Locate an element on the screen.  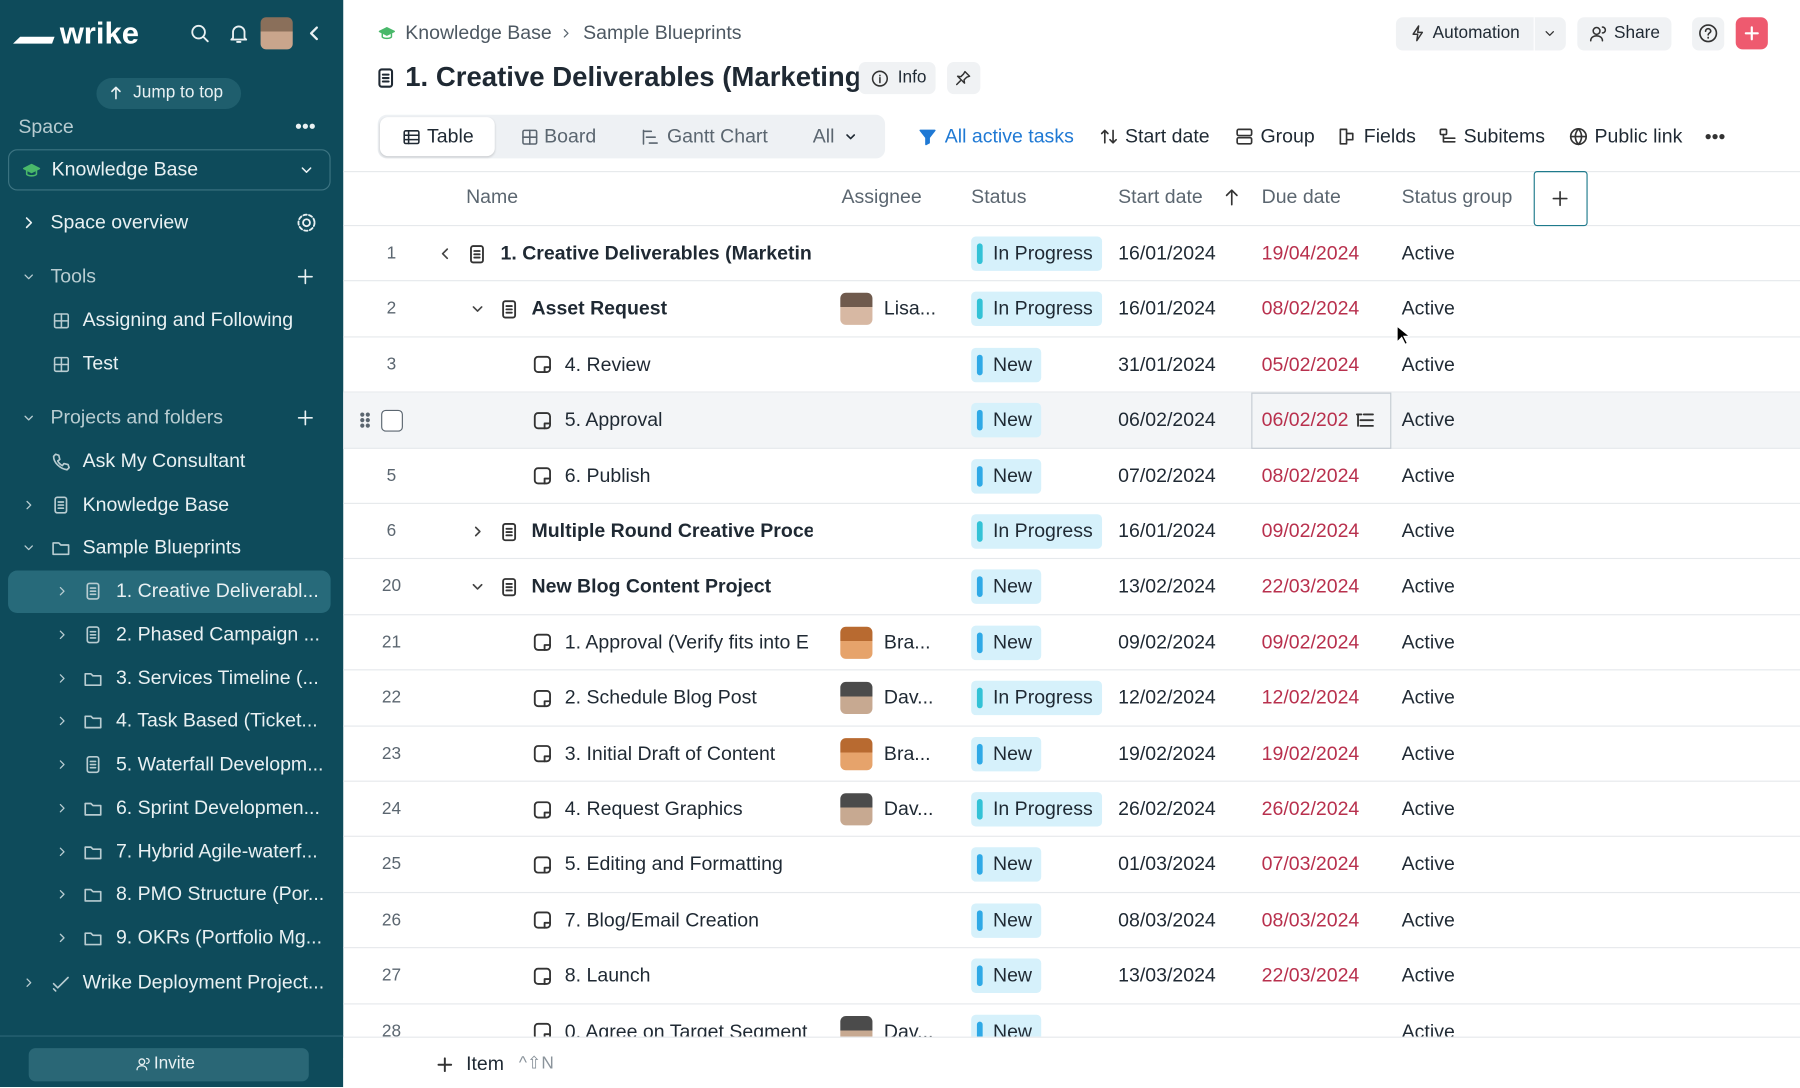
pin-button is located at coordinates (964, 78).